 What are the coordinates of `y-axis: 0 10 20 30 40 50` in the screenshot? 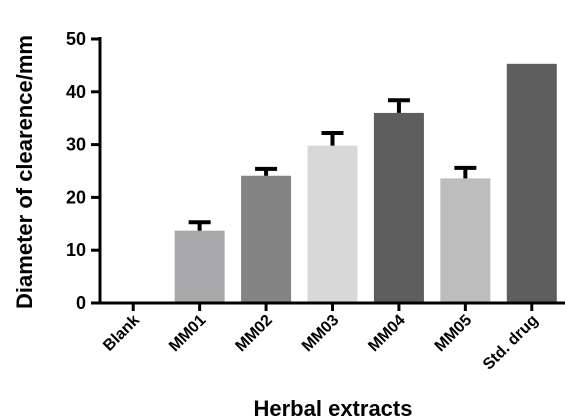 It's located at (84, 171).